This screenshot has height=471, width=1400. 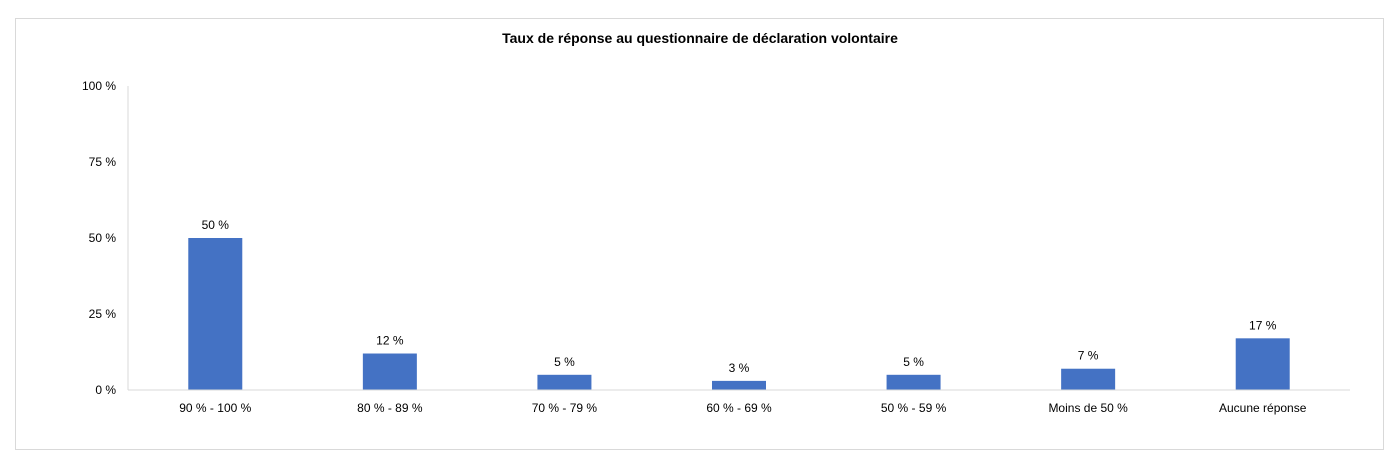 What do you see at coordinates (565, 408) in the screenshot?
I see `x-tick-label: 70 % - 79 %` at bounding box center [565, 408].